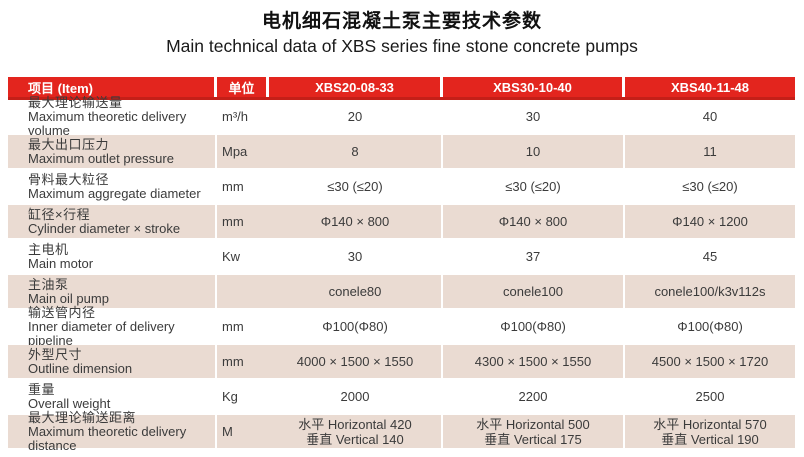 This screenshot has width=804, height=457. Describe the element at coordinates (534, 221) in the screenshot. I see `value-xbs30: Φ140 × 800` at that location.